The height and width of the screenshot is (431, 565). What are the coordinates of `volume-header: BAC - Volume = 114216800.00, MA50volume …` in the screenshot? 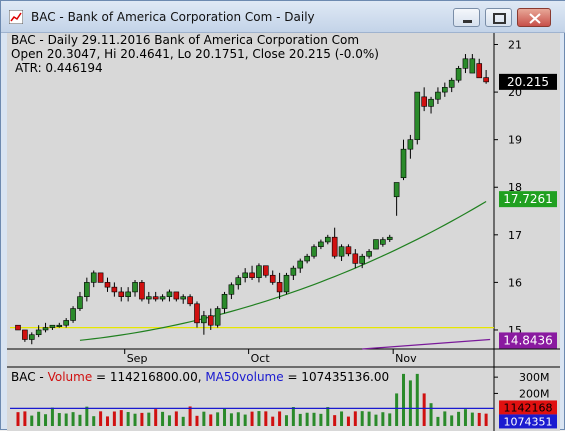 It's located at (200, 377).